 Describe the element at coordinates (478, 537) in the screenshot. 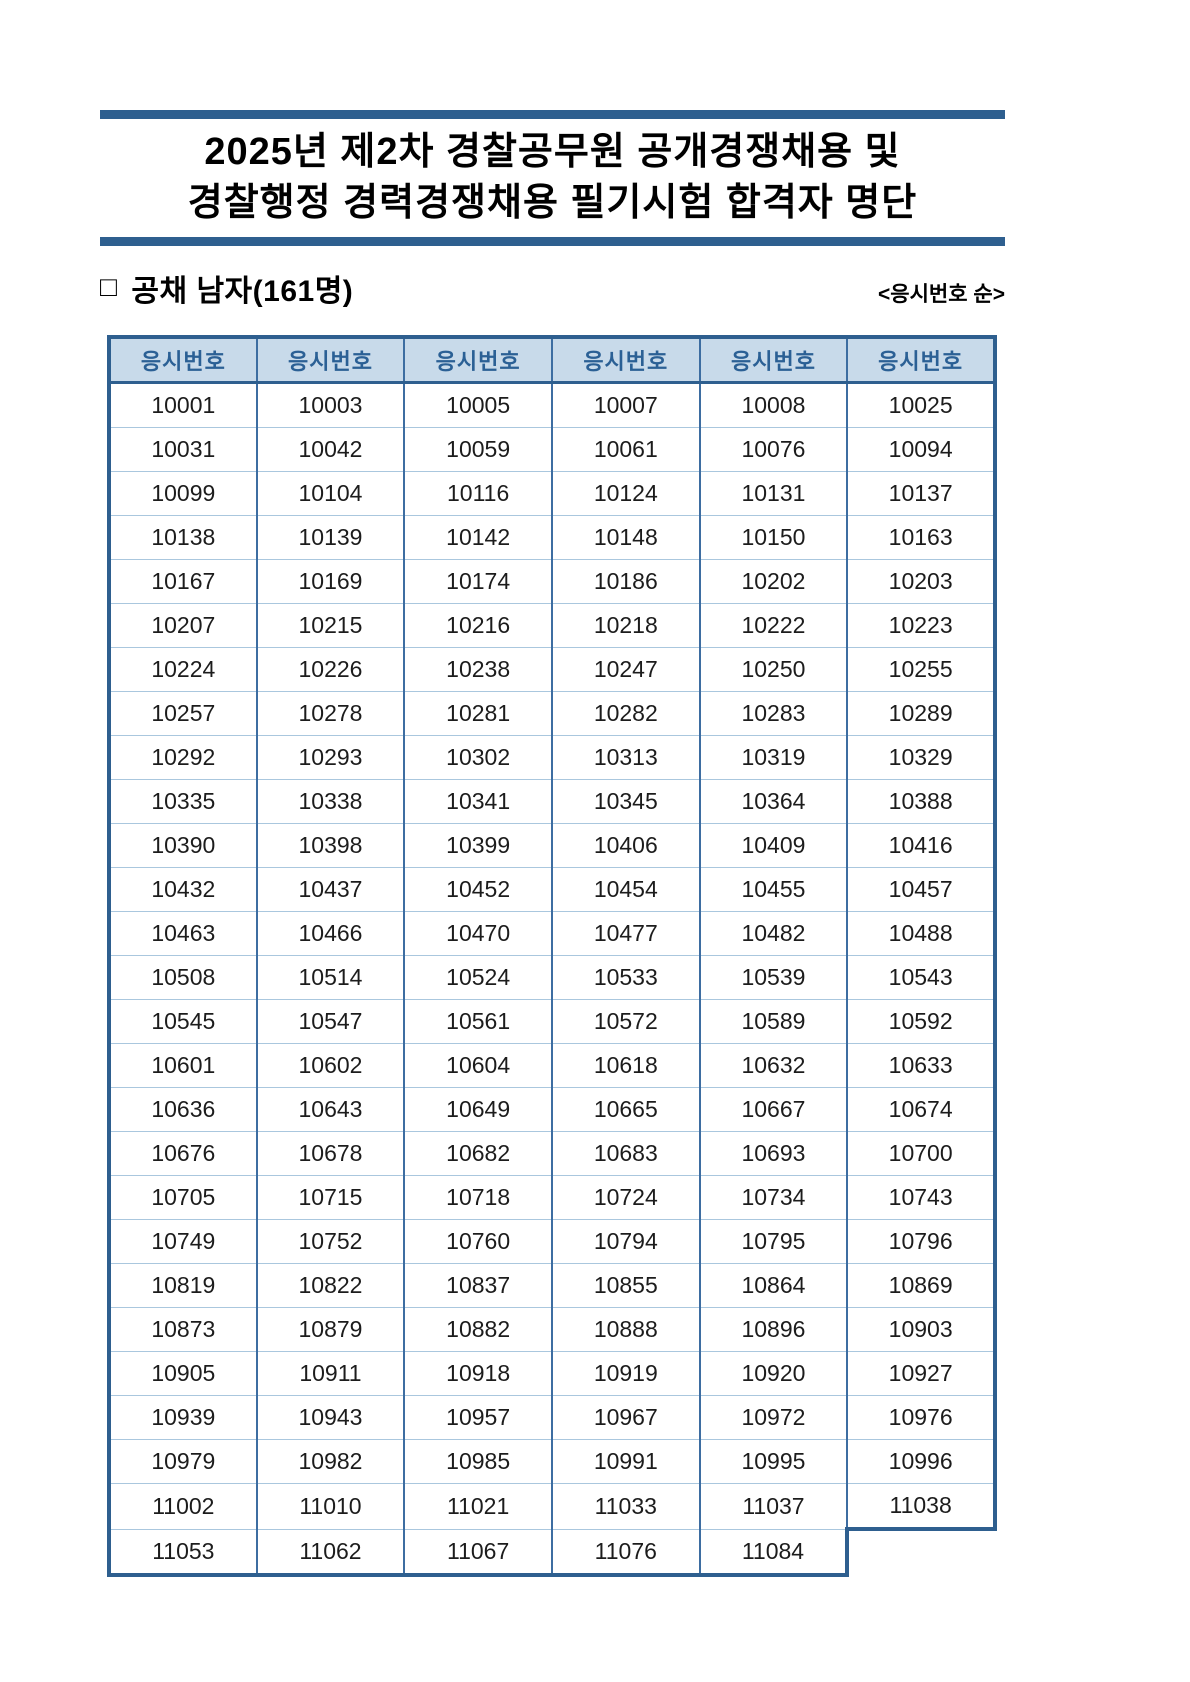

I see `applicant-number-cell: 10142` at that location.